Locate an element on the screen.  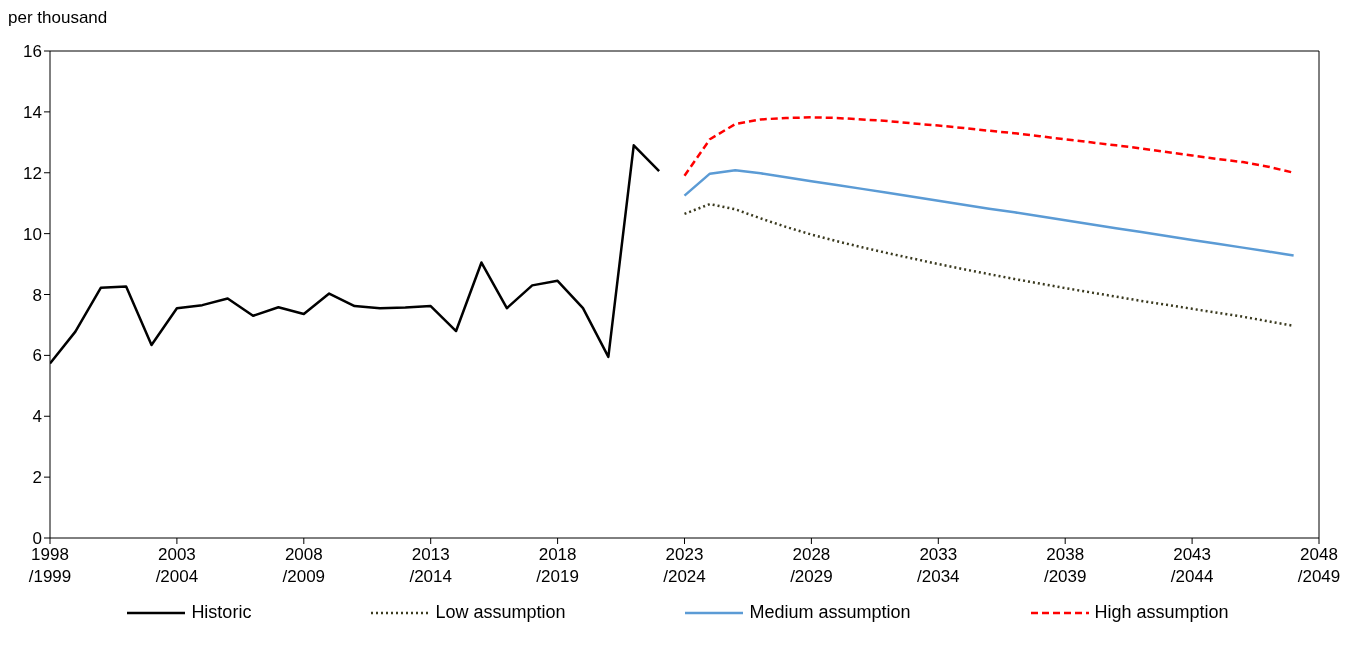
y-tick-label: 12 is located at coordinates (32, 173).